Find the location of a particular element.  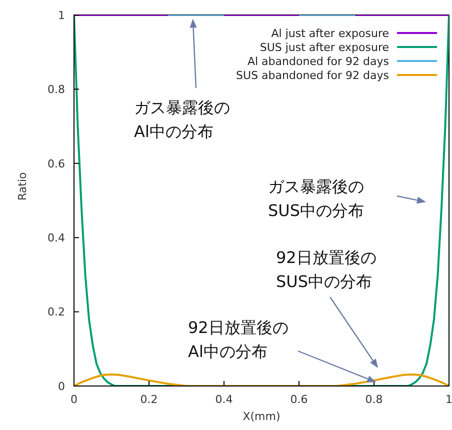

annotation: 92日放置後の Al中の分布 is located at coordinates (238, 339).